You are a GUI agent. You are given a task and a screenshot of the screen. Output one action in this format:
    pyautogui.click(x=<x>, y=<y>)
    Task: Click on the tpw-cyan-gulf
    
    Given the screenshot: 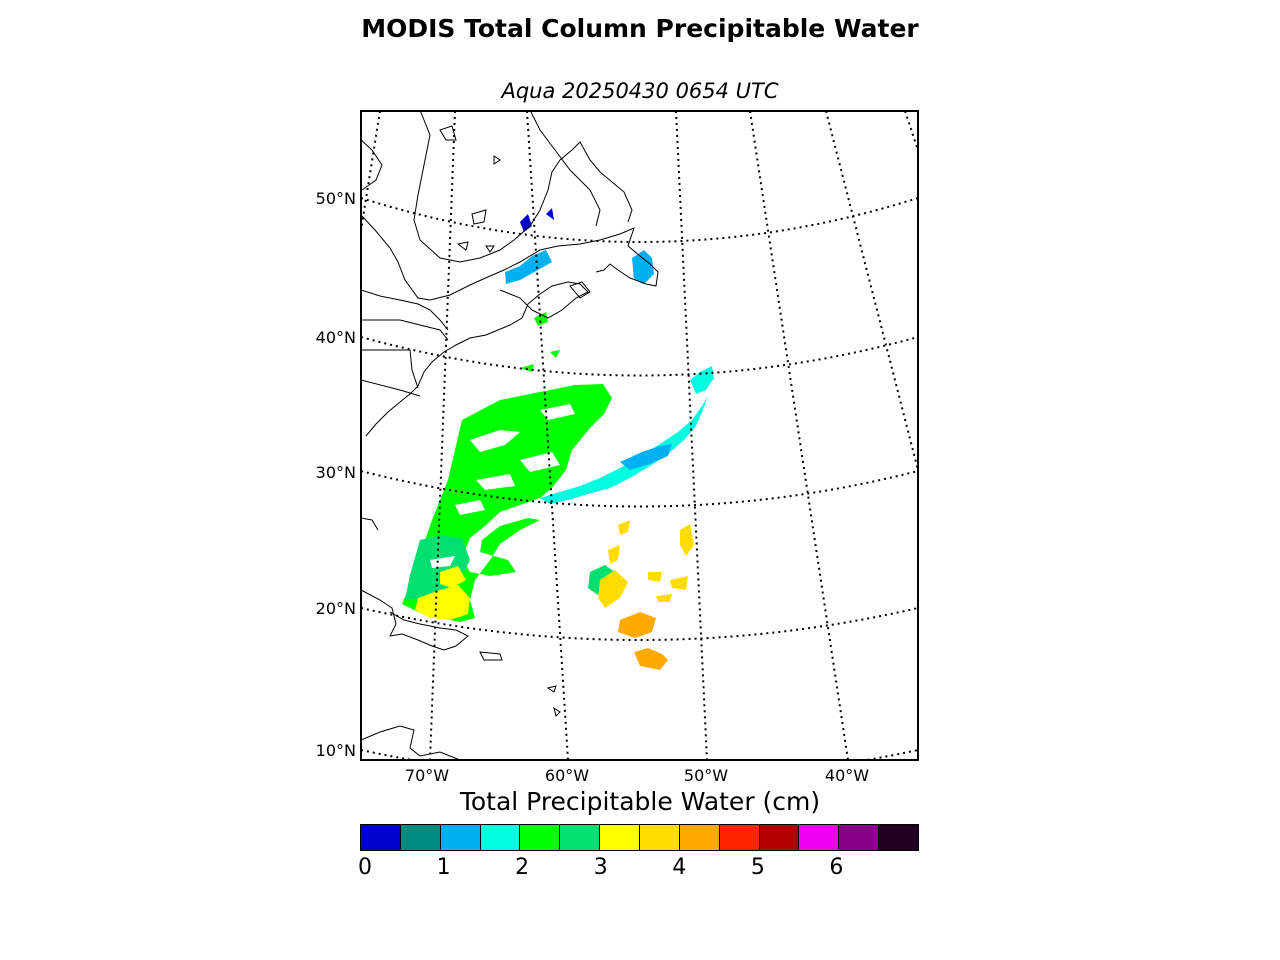 What is the action you would take?
    pyautogui.click(x=528, y=267)
    